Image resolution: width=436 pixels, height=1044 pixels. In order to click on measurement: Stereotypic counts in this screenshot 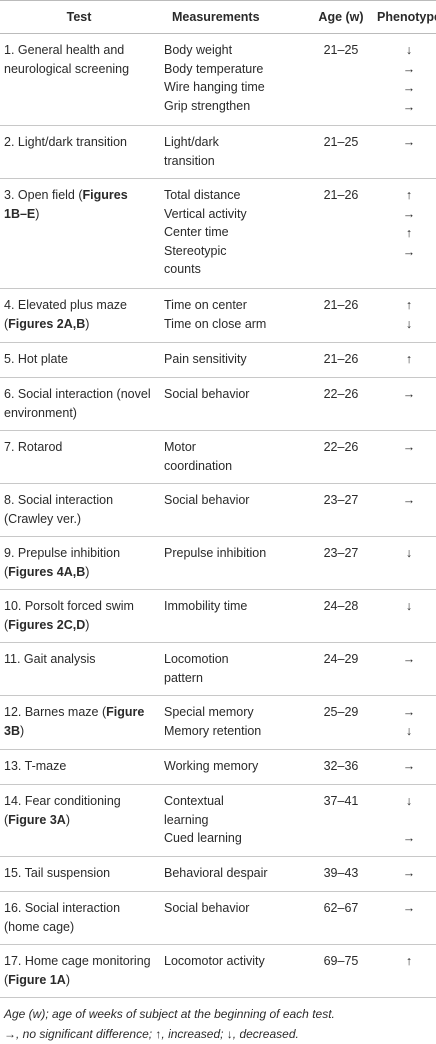, I will do `click(236, 260)`.